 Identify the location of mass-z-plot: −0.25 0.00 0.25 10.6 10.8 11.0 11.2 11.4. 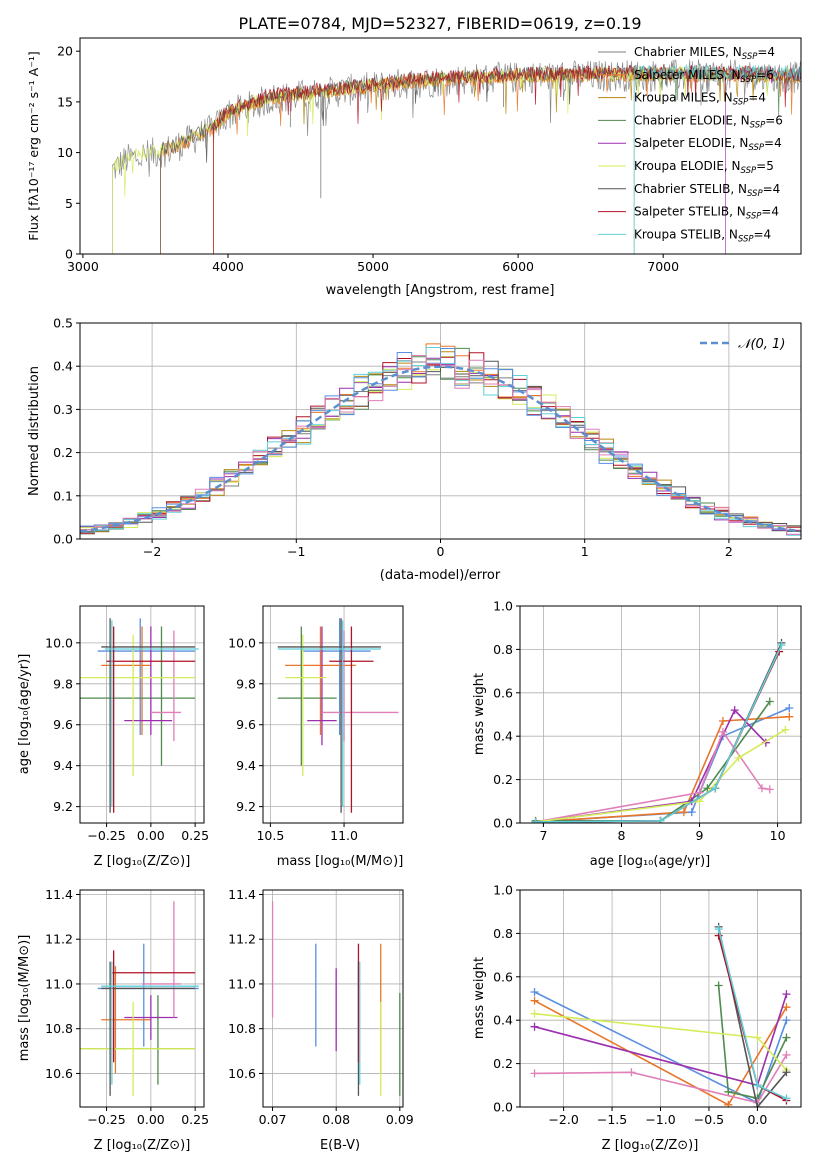
(127, 1007).